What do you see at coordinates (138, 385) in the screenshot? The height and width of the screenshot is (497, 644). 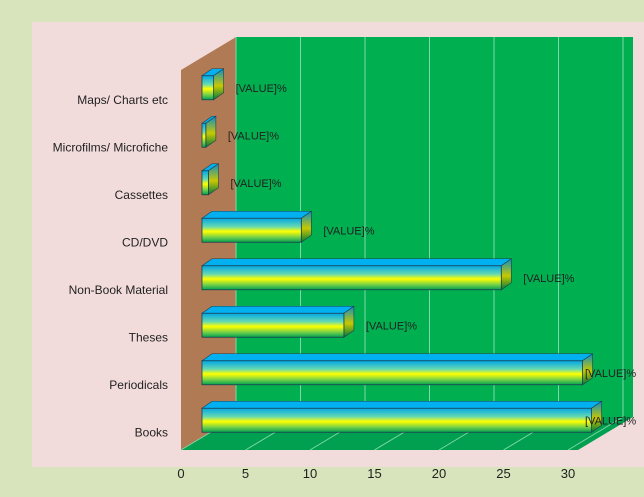 I see `category-label: Periodicals` at bounding box center [138, 385].